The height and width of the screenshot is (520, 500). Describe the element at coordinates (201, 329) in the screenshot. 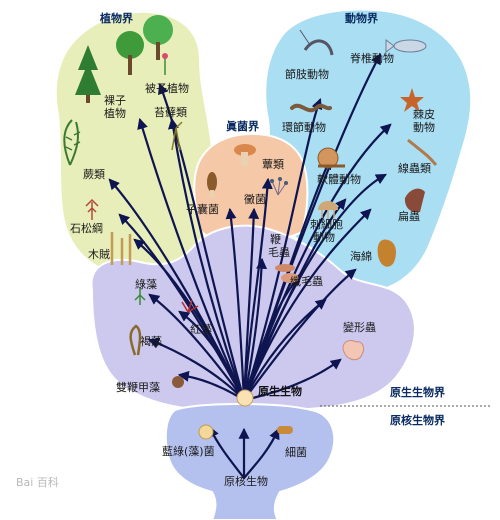

I see `label-red-algae: 紅藻` at that location.